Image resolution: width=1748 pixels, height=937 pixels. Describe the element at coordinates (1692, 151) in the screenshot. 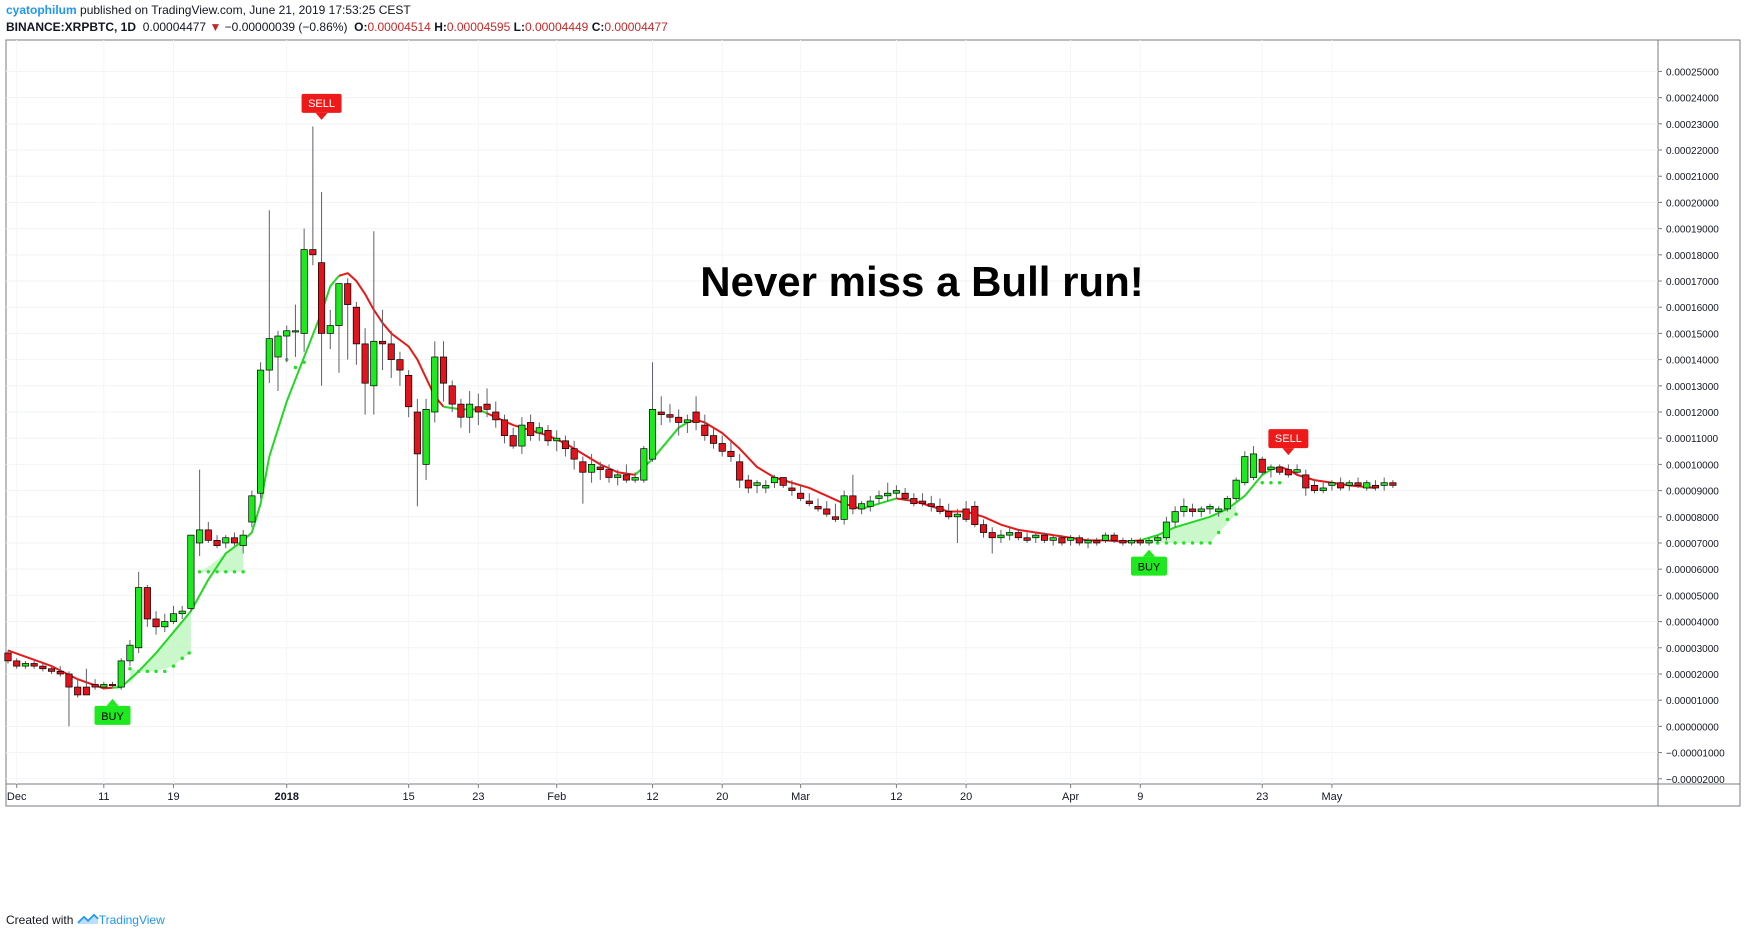

I see `y-tick-label: 0.00022000` at that location.